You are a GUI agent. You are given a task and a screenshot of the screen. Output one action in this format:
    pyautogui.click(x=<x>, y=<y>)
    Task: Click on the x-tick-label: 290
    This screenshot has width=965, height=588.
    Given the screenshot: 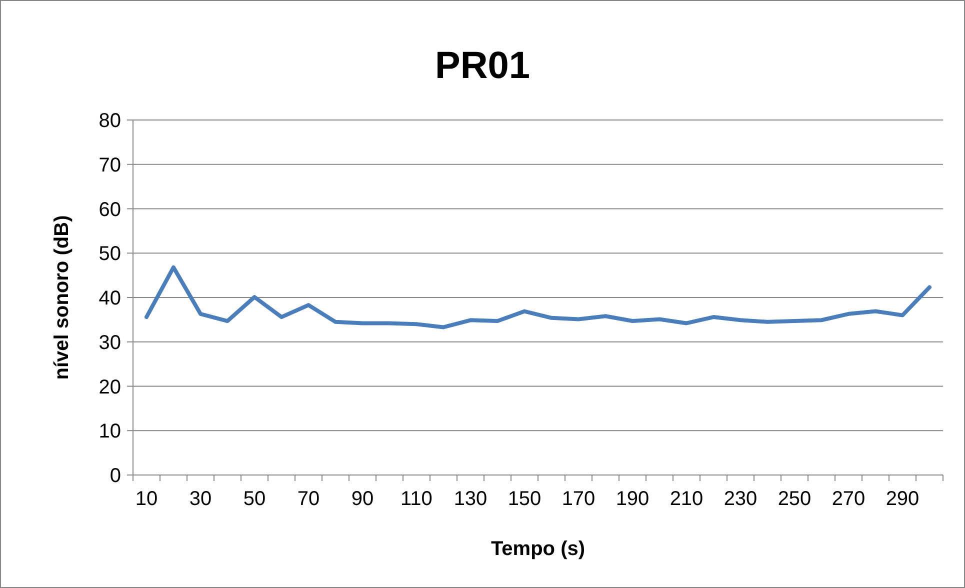 What is the action you would take?
    pyautogui.click(x=903, y=499)
    